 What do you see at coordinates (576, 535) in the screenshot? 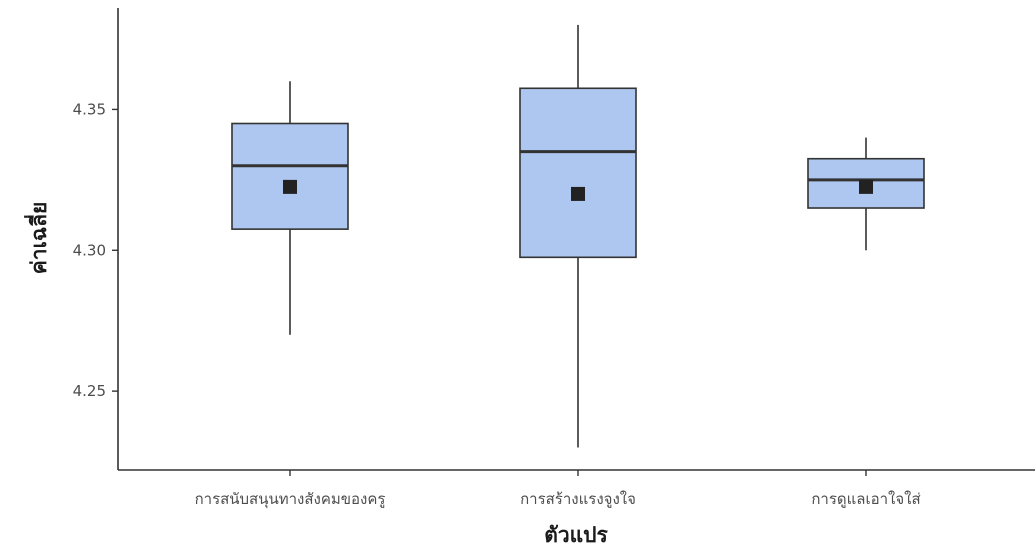
I see `x-axis-title: ตัวแปร` at bounding box center [576, 535].